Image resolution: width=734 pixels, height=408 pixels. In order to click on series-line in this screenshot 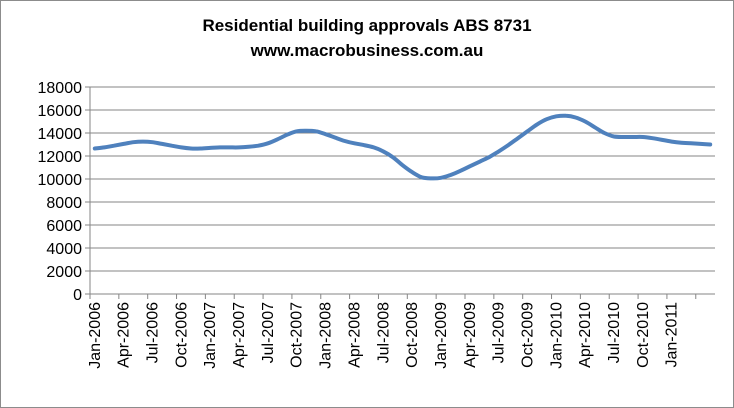, I will do `click(402, 147)`.